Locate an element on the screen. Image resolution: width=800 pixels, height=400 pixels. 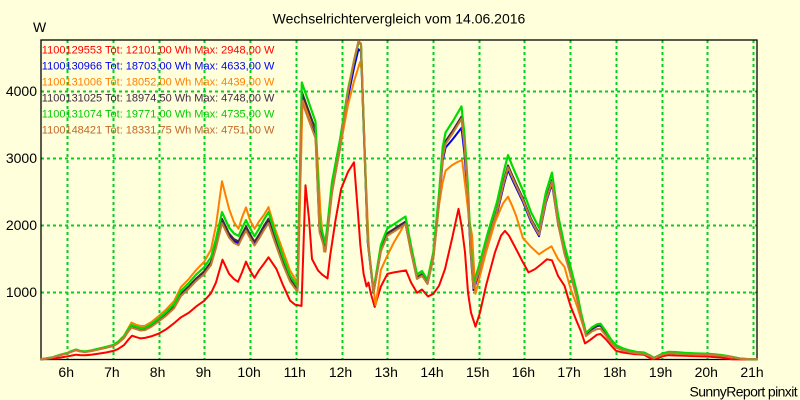
svg-text: 12h is located at coordinates (340, 372).